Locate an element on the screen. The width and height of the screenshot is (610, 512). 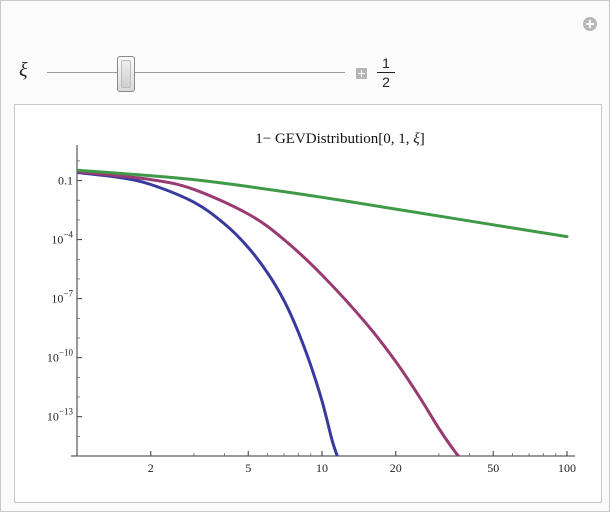
parameter-value: 1 2 is located at coordinates (386, 72).